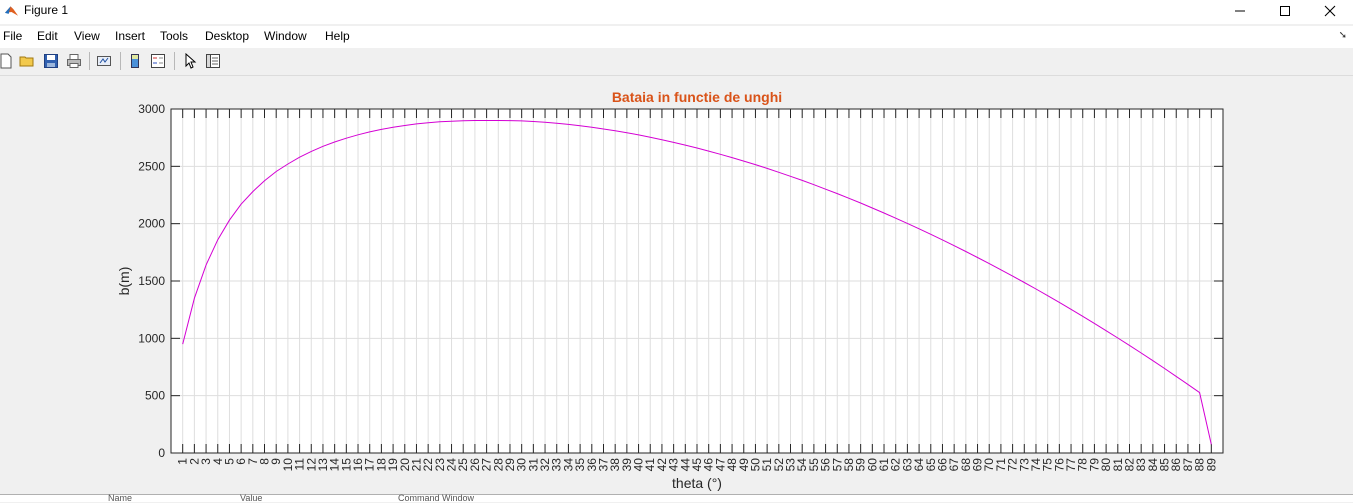 The width and height of the screenshot is (1353, 503). I want to click on menu-desktop: Desktop, so click(227, 36).